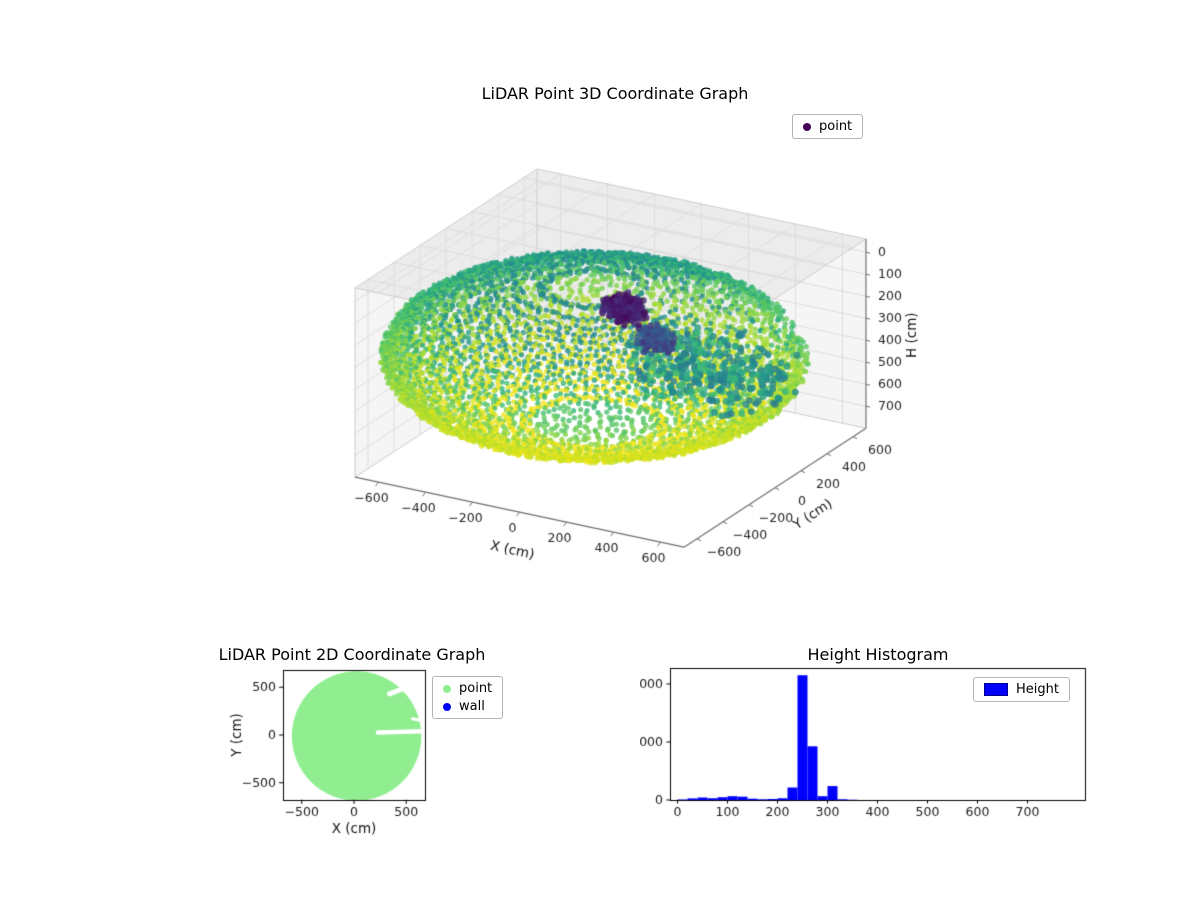  Describe the element at coordinates (352, 654) in the screenshot. I see `plot2d-title: LiDAR Point 2D Coordinate Graph` at that location.